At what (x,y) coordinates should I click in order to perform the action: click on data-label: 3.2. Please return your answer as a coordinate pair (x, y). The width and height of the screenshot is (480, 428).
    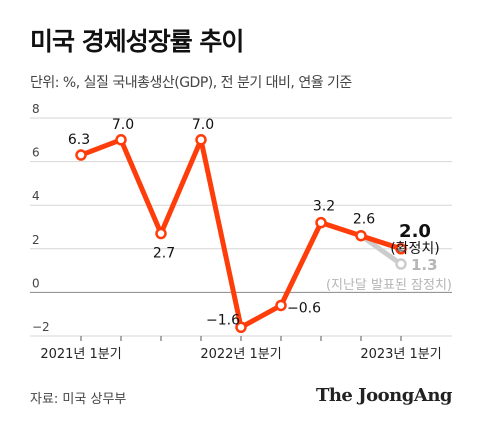
    Looking at the image, I should click on (324, 207).